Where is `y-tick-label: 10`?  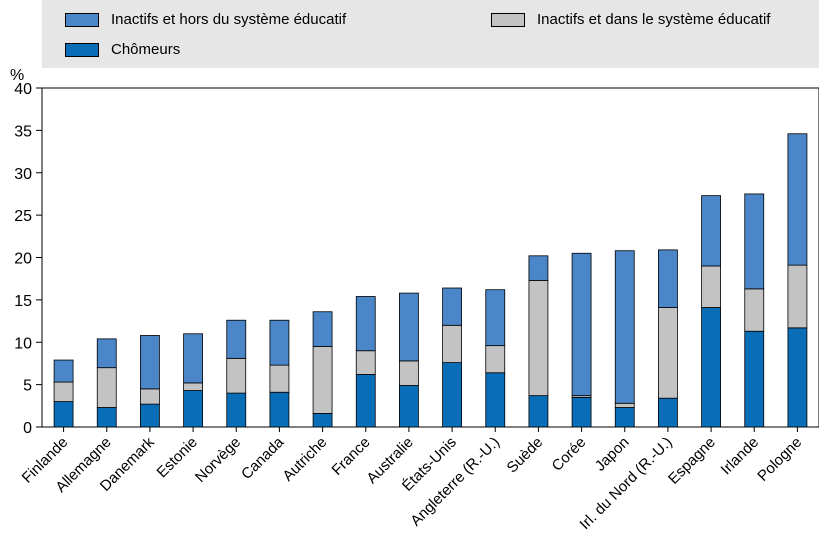
y-tick-label: 10 is located at coordinates (23, 343).